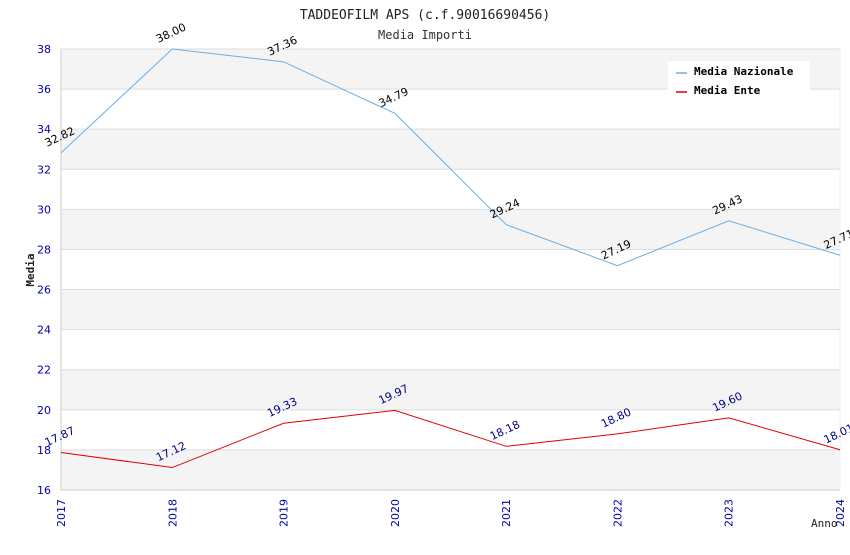  I want to click on x-tick-label: 2018, so click(172, 513).